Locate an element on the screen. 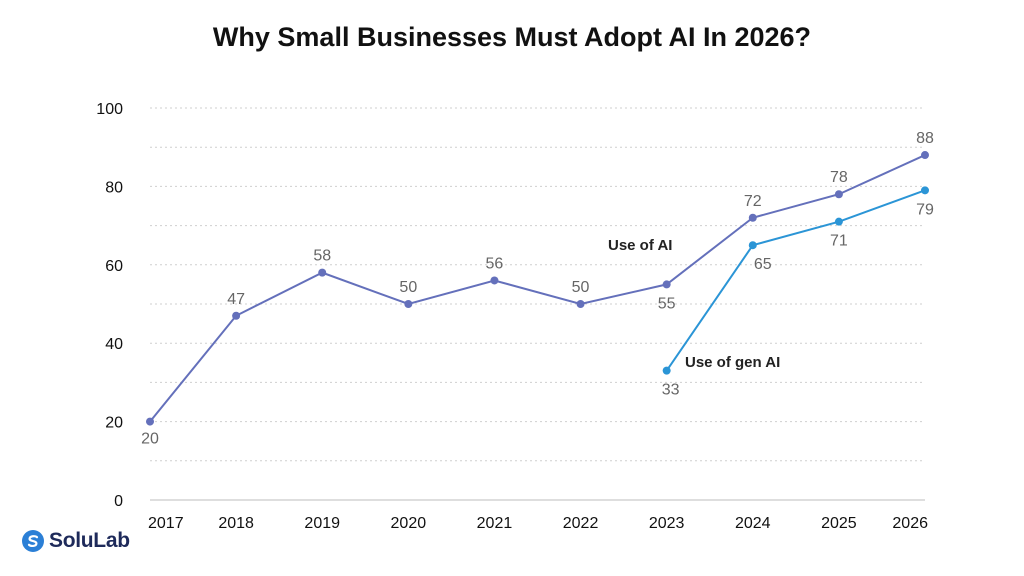 The image size is (1024, 576). data-label: 58 is located at coordinates (322, 256).